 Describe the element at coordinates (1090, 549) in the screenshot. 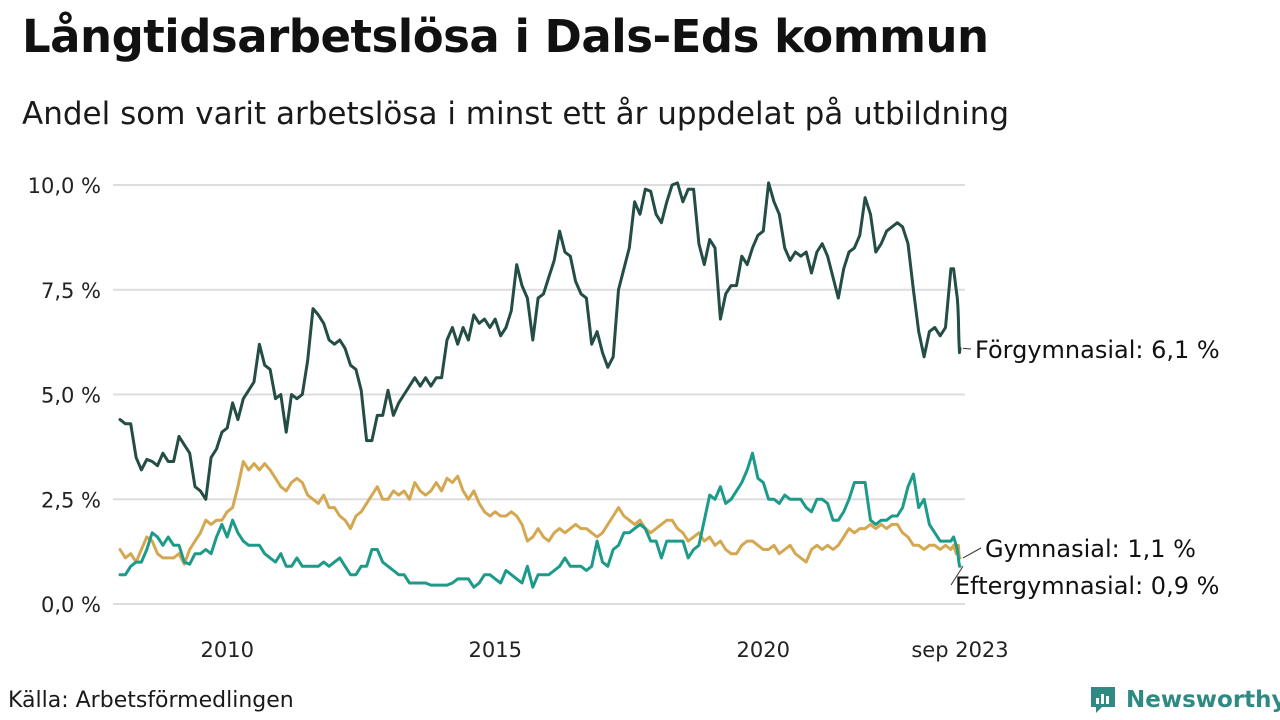

I see `end-label-gymnasial: Gymnasial: 1,1 %` at that location.